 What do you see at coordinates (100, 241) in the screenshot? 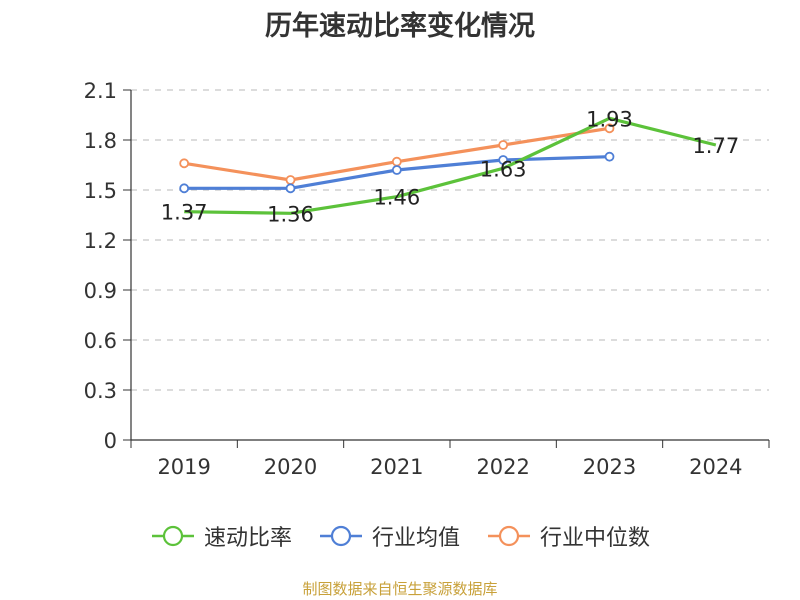
I see `y-tick-label: 1.2` at bounding box center [100, 241].